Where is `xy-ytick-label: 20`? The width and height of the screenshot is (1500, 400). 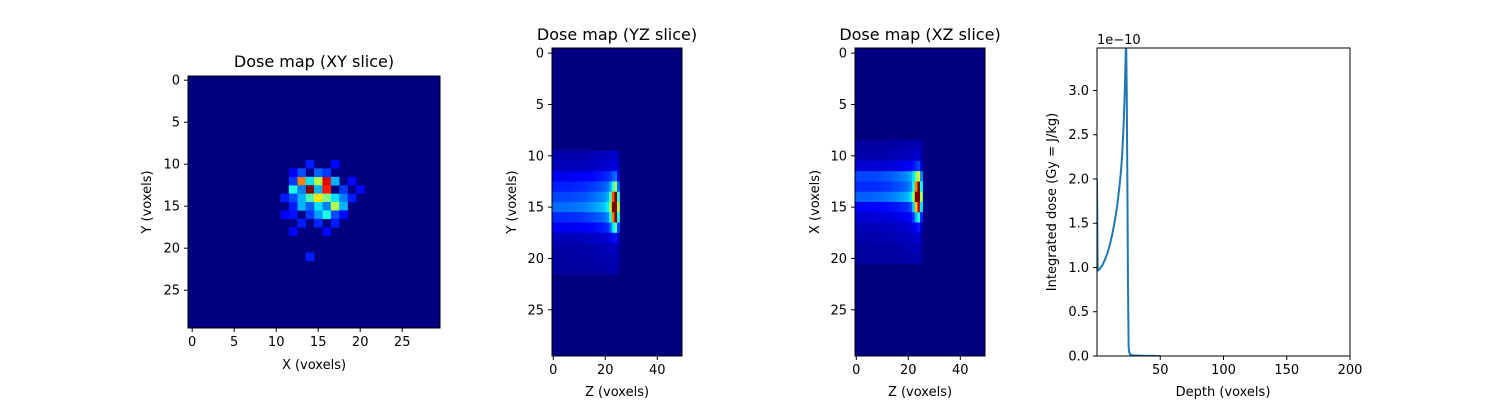 xy-ytick-label: 20 is located at coordinates (171, 249).